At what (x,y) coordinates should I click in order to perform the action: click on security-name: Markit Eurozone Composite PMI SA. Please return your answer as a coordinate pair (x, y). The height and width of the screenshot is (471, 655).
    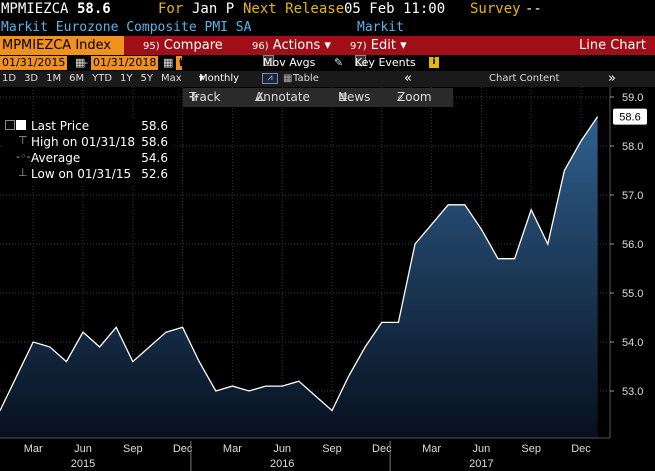
    Looking at the image, I should click on (126, 27).